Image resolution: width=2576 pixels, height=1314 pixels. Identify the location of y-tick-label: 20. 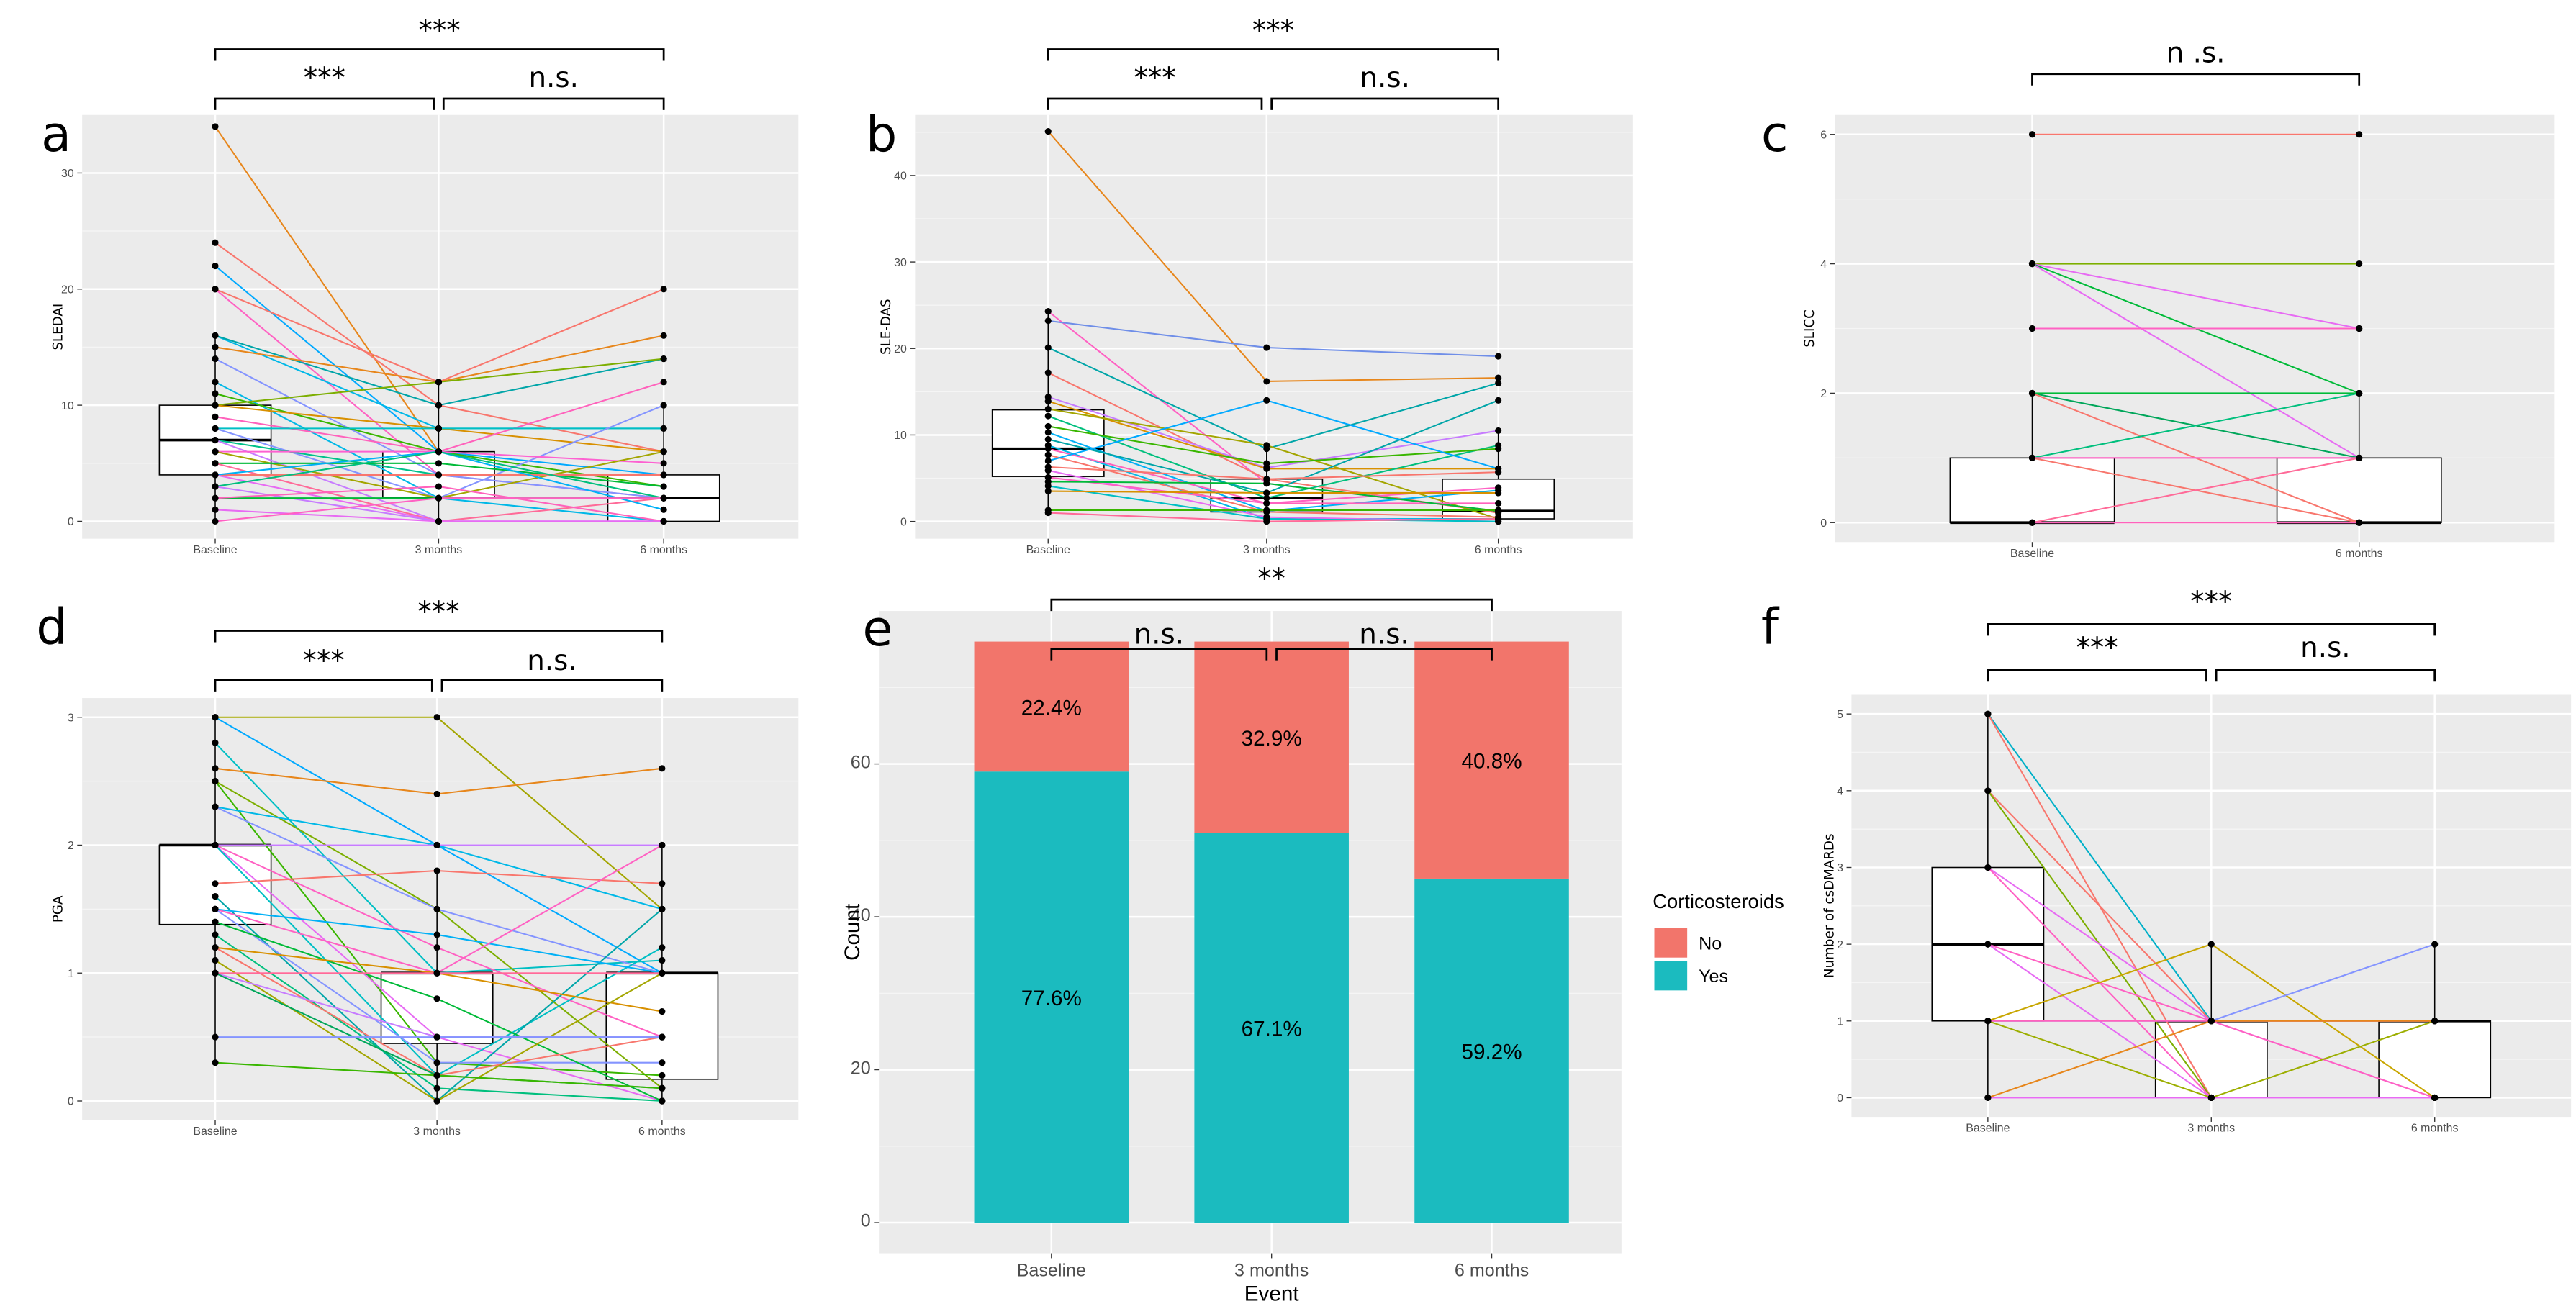
(861, 1068).